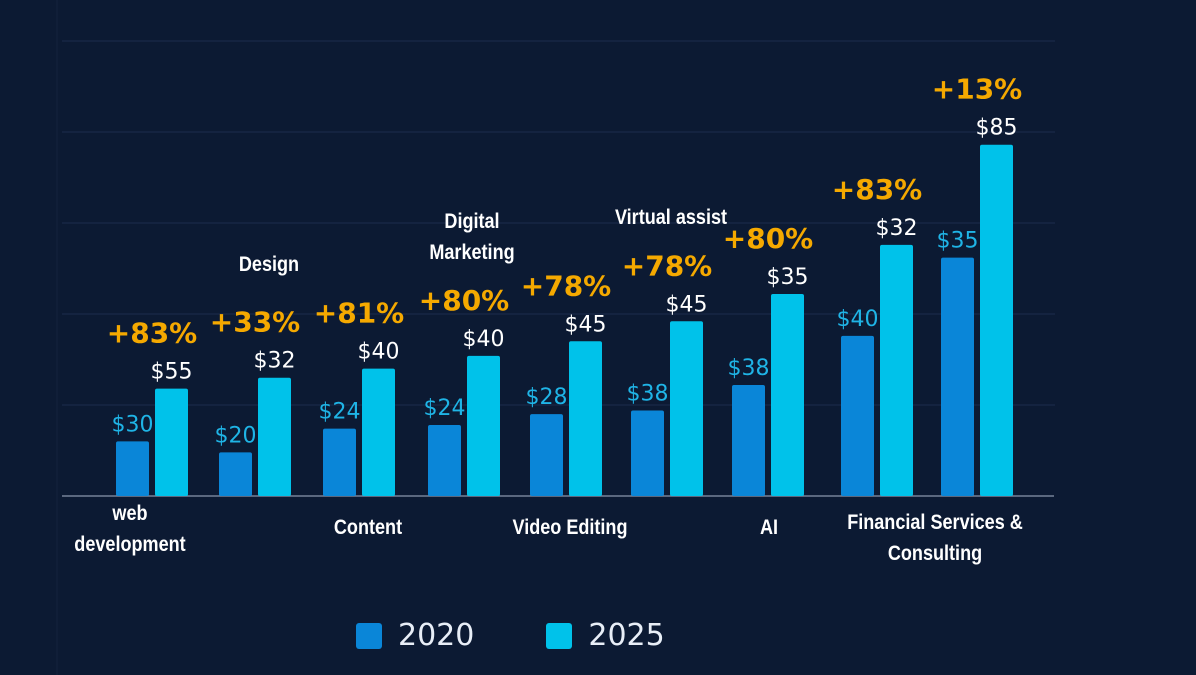 Image resolution: width=1196 pixels, height=675 pixels. I want to click on category-label-2-0: Content, so click(368, 528).